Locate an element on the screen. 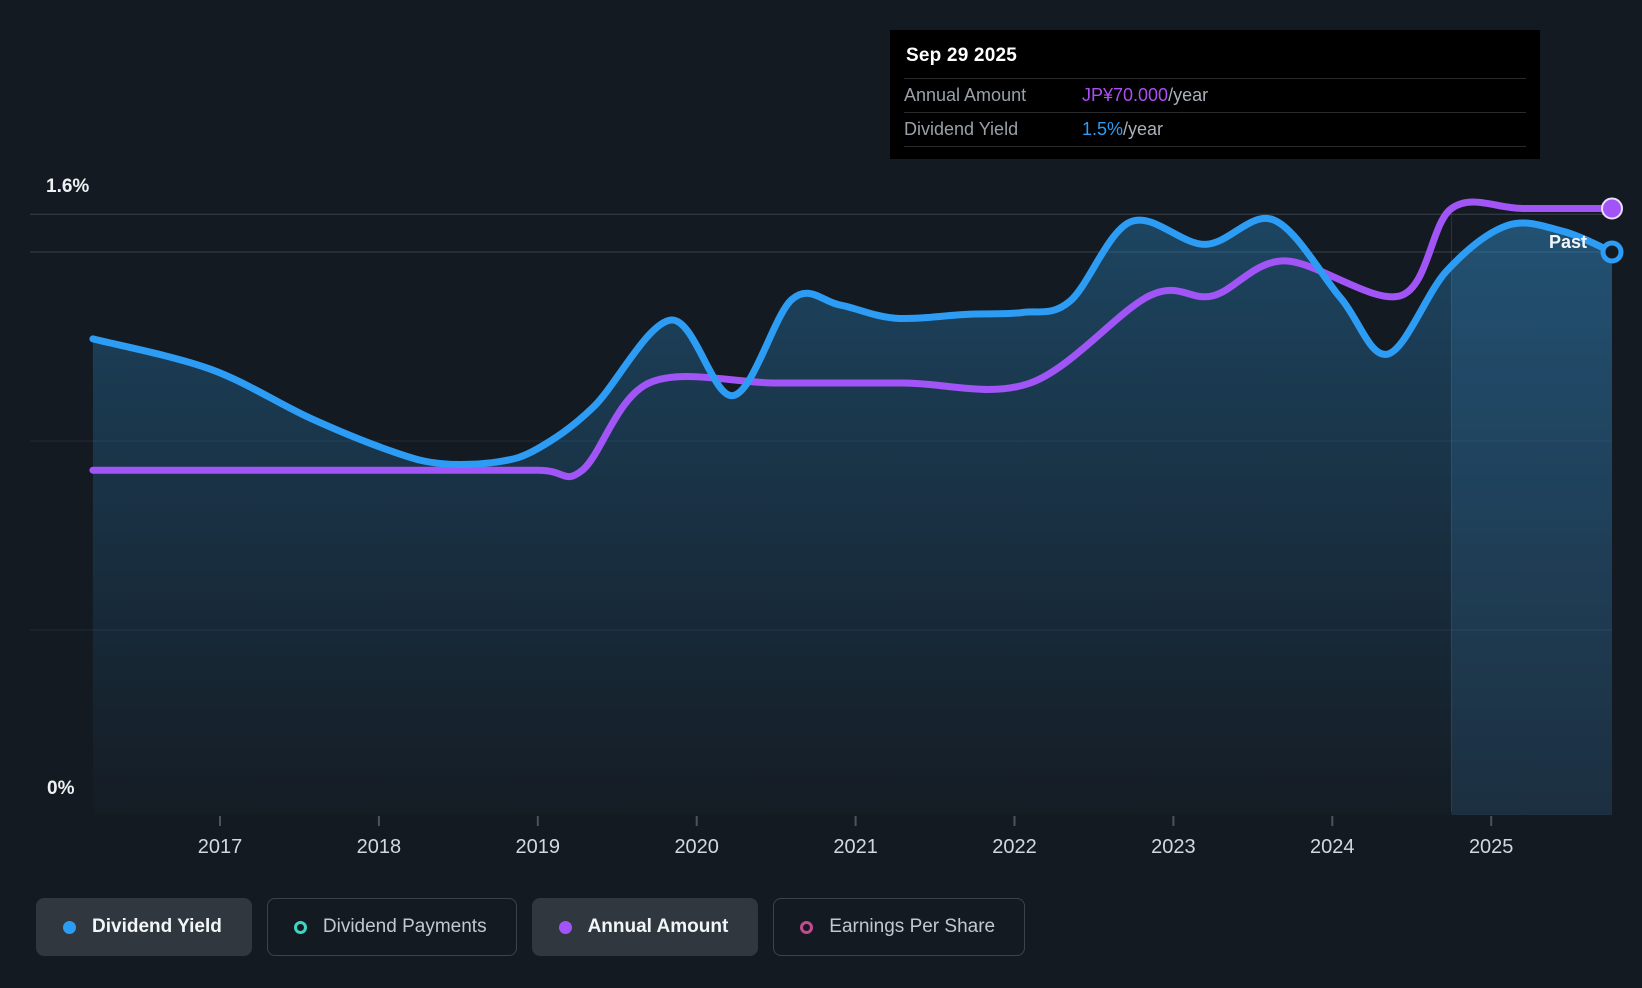  legend-button-annual-amount: Annual Amount is located at coordinates (645, 927).